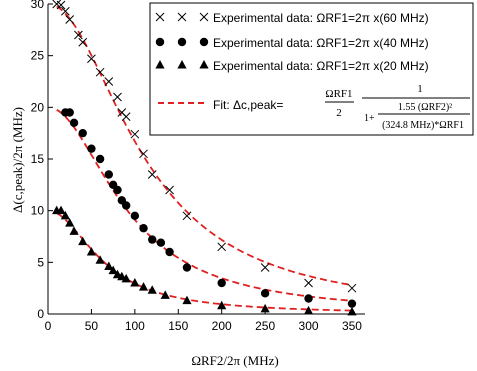 This screenshot has width=477, height=371. Describe the element at coordinates (38, 159) in the screenshot. I see `y-tick-label: 15` at that location.